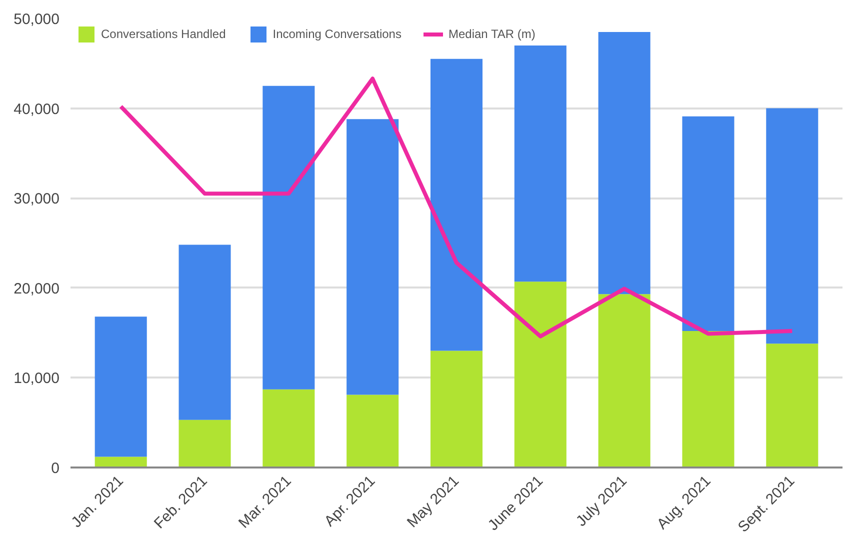 The image size is (852, 544). What do you see at coordinates (55, 468) in the screenshot?
I see `y-tick-label: 0` at bounding box center [55, 468].